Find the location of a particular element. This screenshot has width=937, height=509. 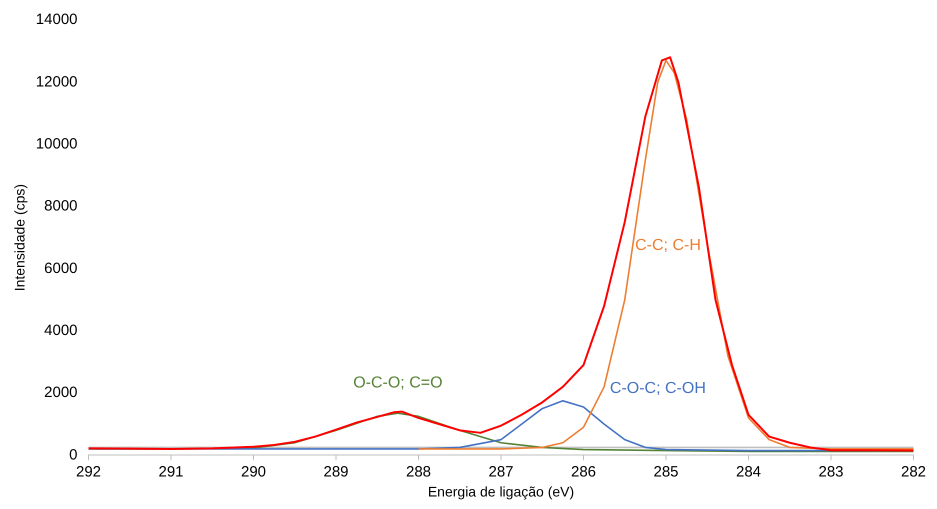

x-tick-label: 283 is located at coordinates (831, 471).